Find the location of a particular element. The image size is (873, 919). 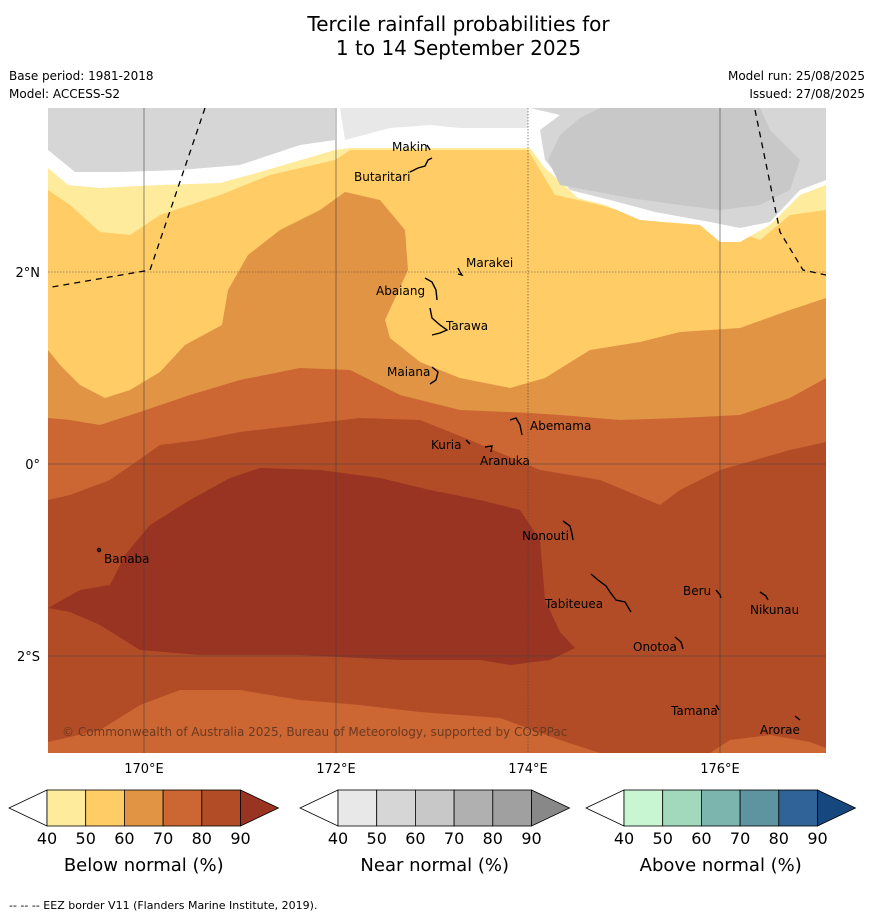

near-normal-region-center is located at coordinates (434, 124).